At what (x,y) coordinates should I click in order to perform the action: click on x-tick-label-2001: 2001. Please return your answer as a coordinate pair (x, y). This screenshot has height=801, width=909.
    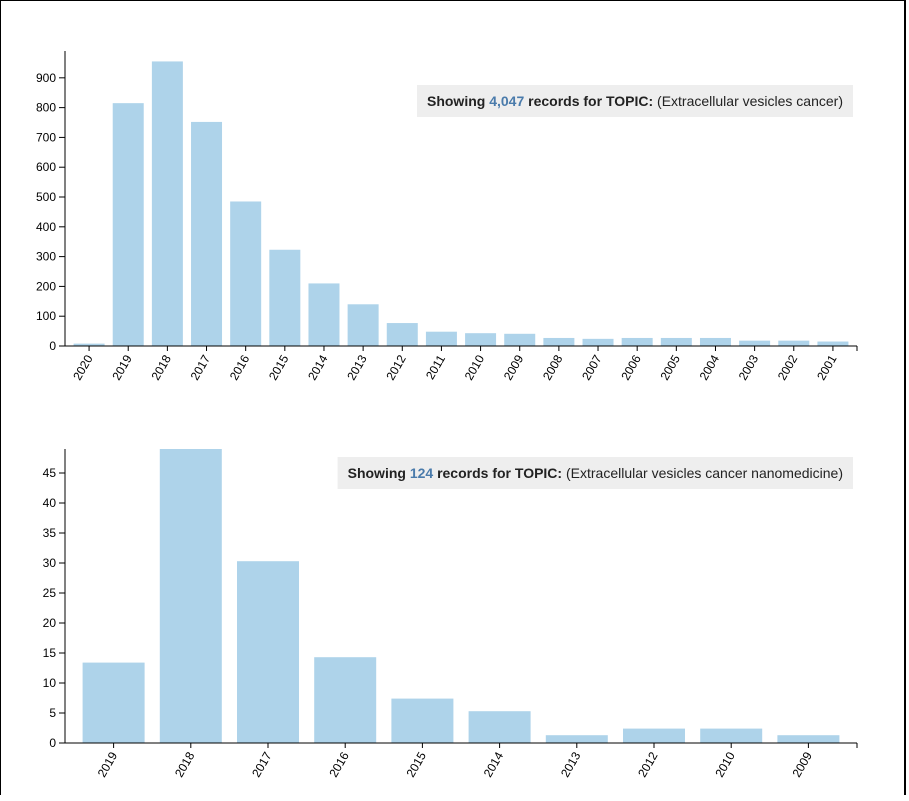
    Looking at the image, I should click on (827, 367).